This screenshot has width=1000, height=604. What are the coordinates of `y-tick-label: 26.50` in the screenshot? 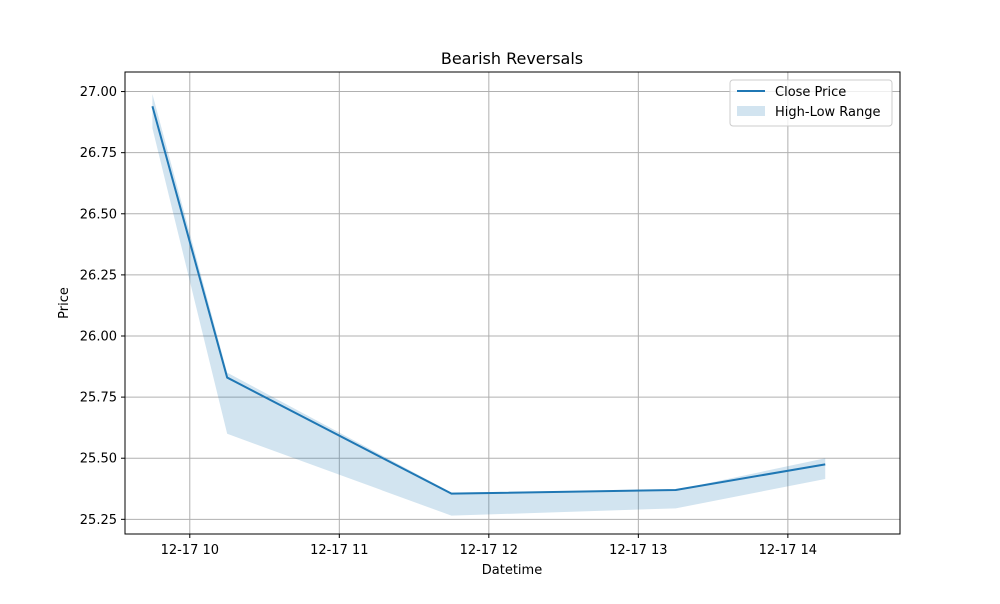 It's located at (98, 214).